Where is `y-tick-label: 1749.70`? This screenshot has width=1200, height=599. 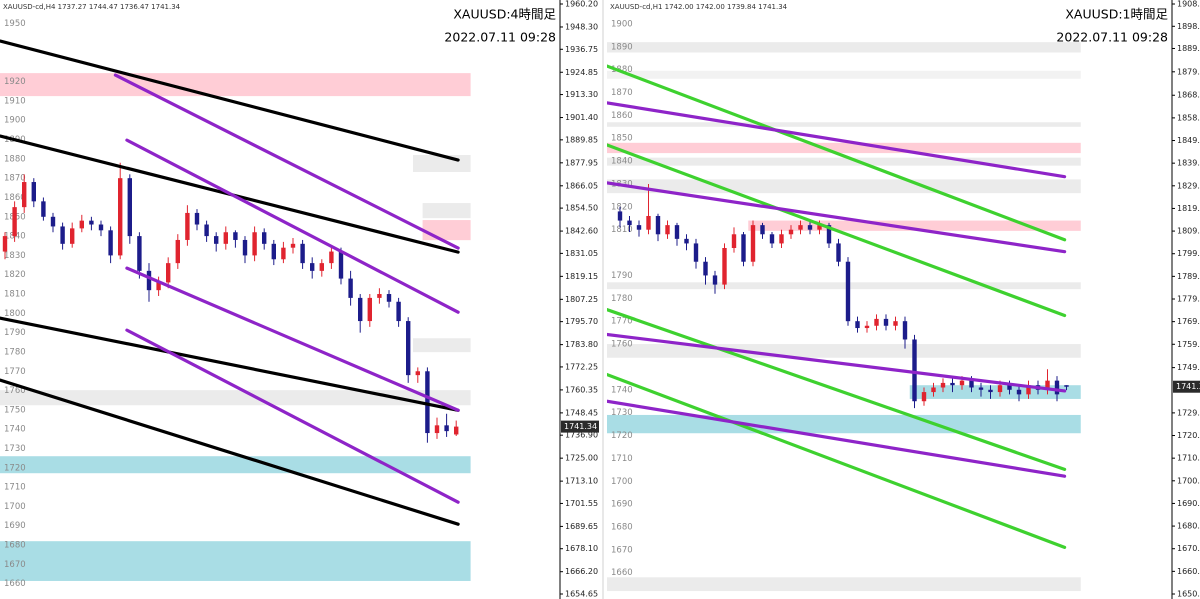
y-tick-label: 1749.70 is located at coordinates (1188, 367).